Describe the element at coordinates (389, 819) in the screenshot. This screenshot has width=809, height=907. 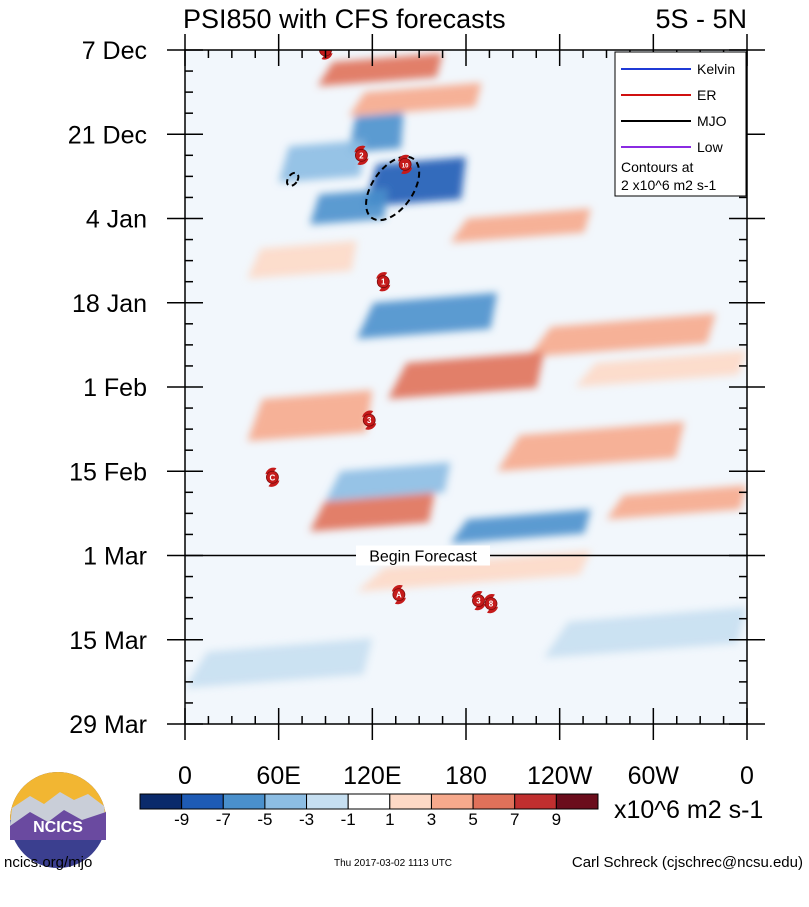
I see `colorbar-label: 1` at that location.